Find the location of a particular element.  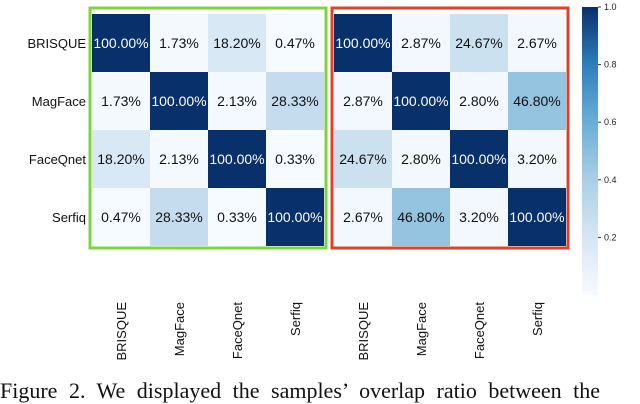

heatmap-0-col-label-faceqnet: FaceQnet is located at coordinates (237, 330).